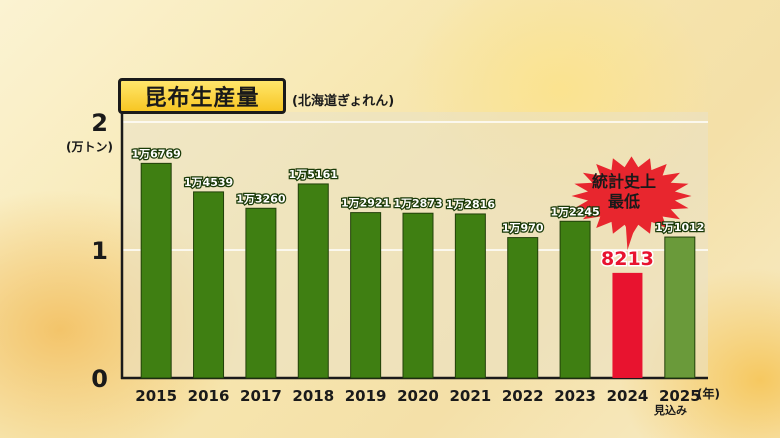  What do you see at coordinates (99, 379) in the screenshot?
I see `y-tick-label: 0` at bounding box center [99, 379].